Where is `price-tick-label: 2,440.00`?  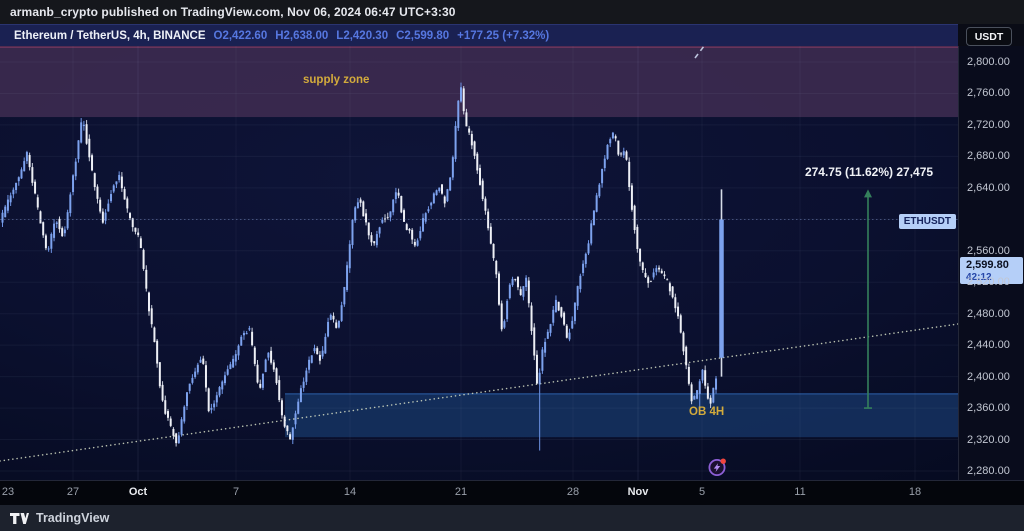
price-tick-label: 2,440.00 is located at coordinates (988, 345).